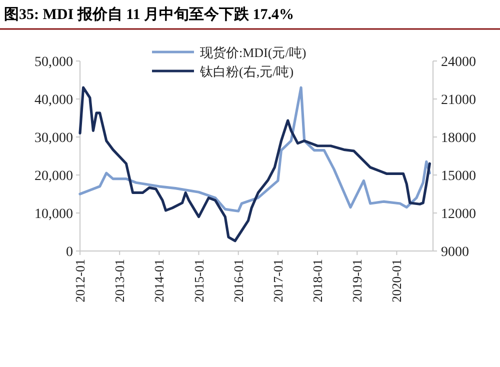 The image size is (500, 367). Describe the element at coordinates (159, 280) in the screenshot. I see `x-tick-label: 2014-01` at that location.